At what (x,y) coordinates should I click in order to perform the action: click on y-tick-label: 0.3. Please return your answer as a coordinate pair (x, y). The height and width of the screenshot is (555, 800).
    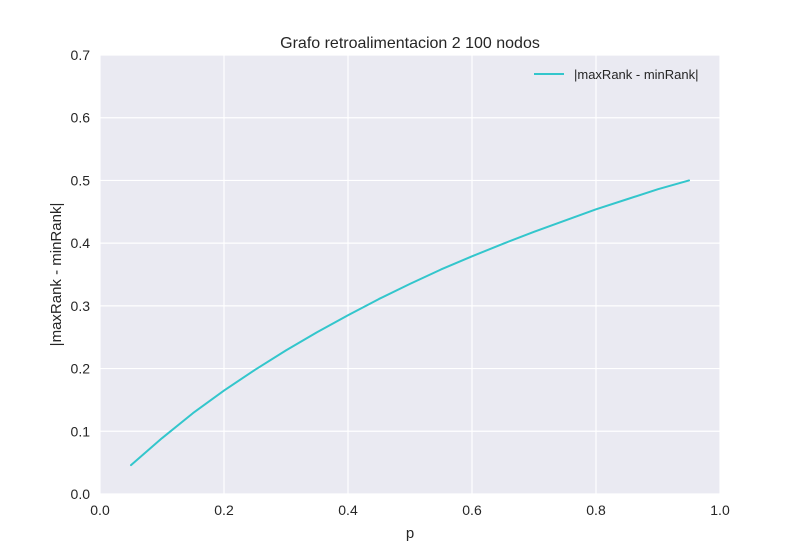
    Looking at the image, I should click on (81, 306).